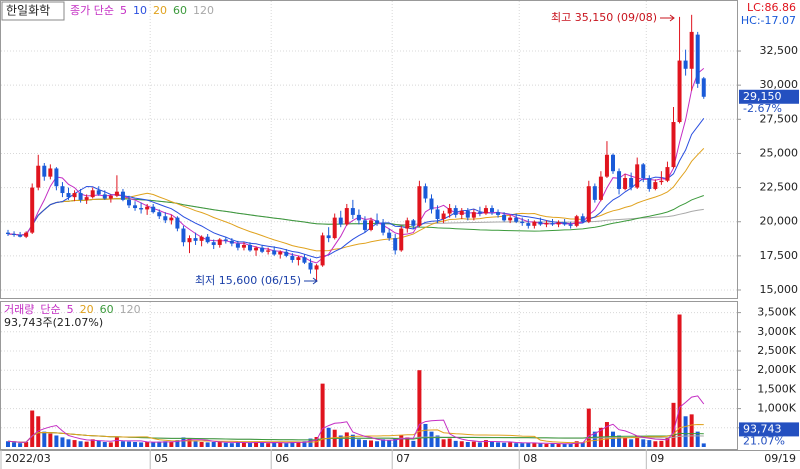  What do you see at coordinates (107, 309) in the screenshot?
I see `legend-entry: 60` at bounding box center [107, 309].